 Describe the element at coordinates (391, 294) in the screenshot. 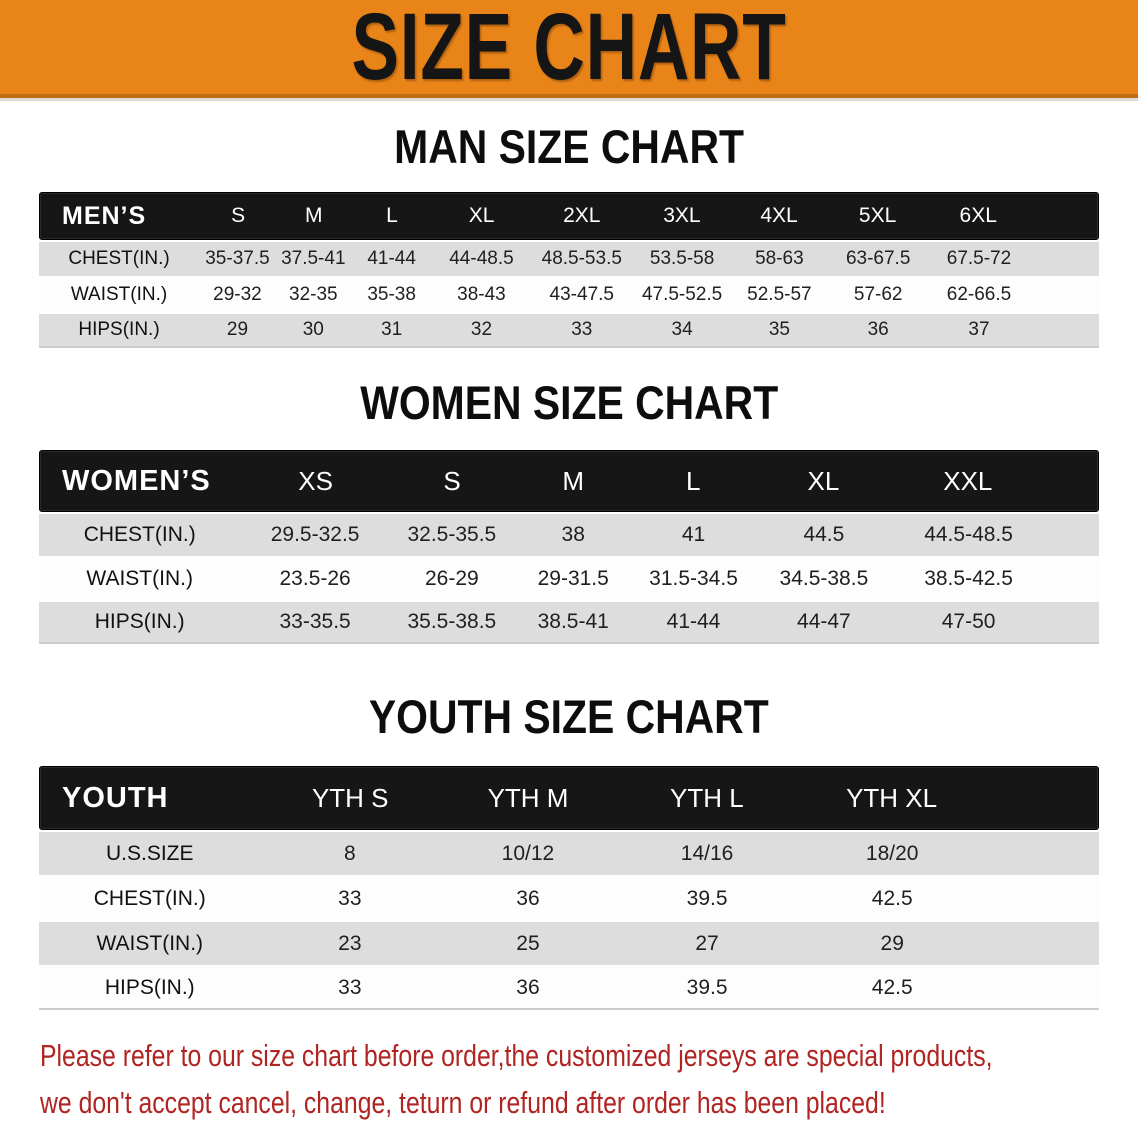

I see `men-row-1-value-2: 35-38` at that location.